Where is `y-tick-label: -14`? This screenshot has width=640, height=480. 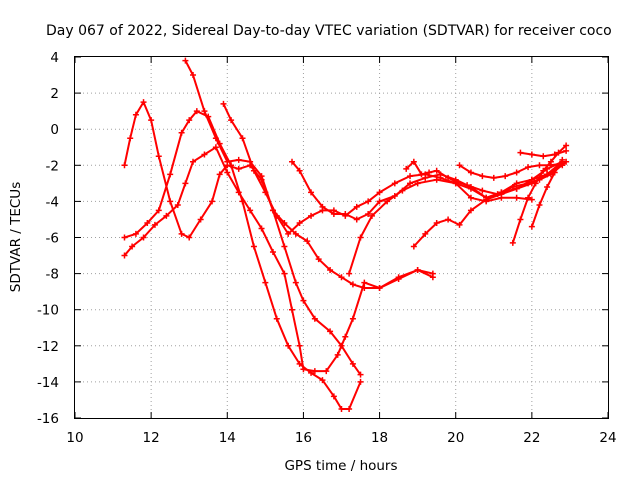
y-tick-label: -14 is located at coordinates (48, 383).